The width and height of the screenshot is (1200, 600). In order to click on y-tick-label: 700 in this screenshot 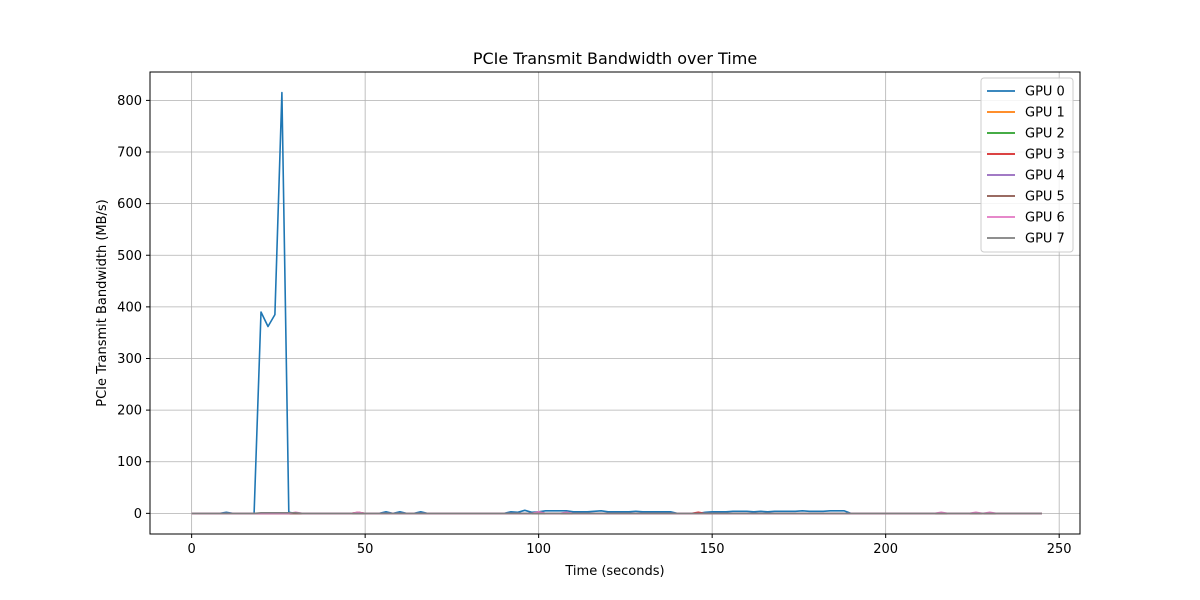, I will do `click(129, 153)`.